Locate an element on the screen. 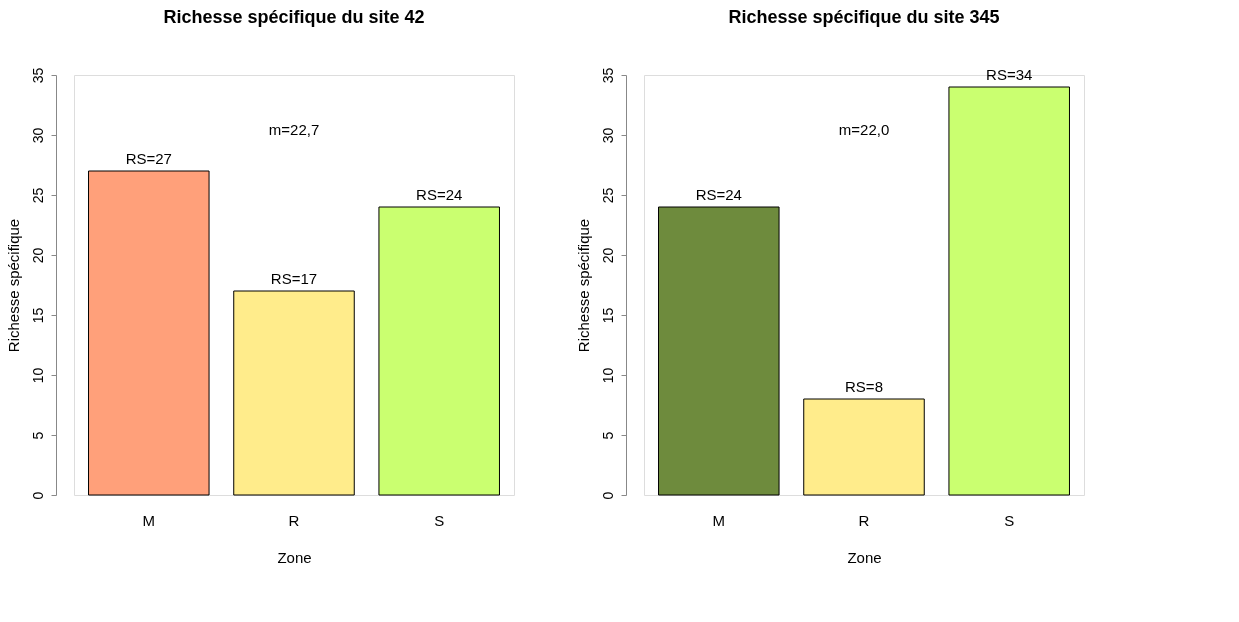 This screenshot has height=622, width=1239. annotation: m=22,0 is located at coordinates (864, 129).